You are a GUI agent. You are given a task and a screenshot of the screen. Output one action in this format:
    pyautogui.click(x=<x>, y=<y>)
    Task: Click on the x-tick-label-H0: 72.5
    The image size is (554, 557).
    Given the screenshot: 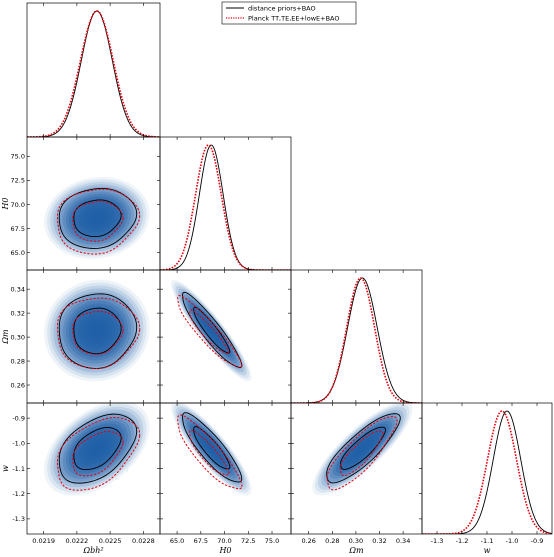 What is the action you would take?
    pyautogui.click(x=248, y=541)
    